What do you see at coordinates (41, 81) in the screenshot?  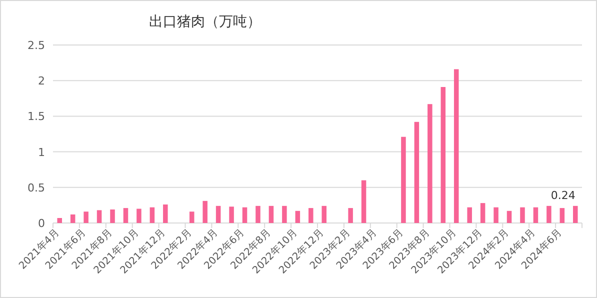 I see `y-tick-label: 2` at bounding box center [41, 81].